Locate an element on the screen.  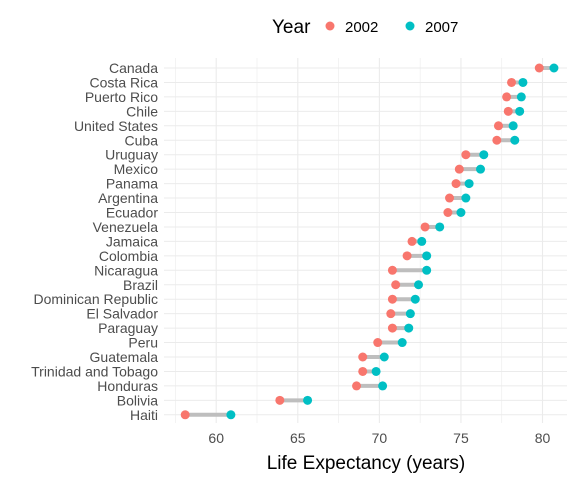
point-2007-uruguay is located at coordinates (484, 155).